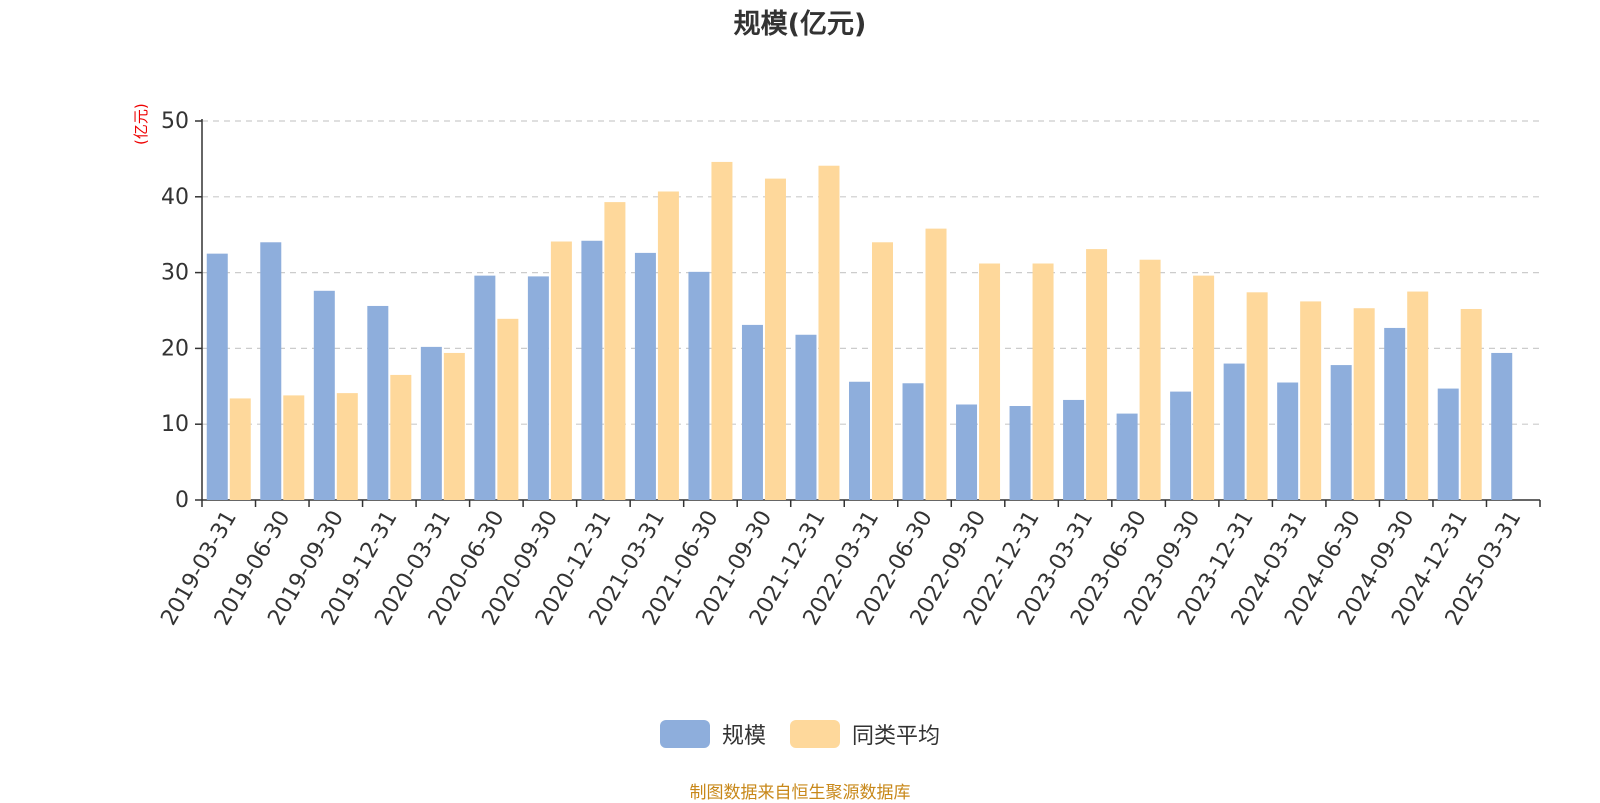 This screenshot has width=1600, height=803. I want to click on legend-item-peer-average: 同类平均, so click(865, 734).